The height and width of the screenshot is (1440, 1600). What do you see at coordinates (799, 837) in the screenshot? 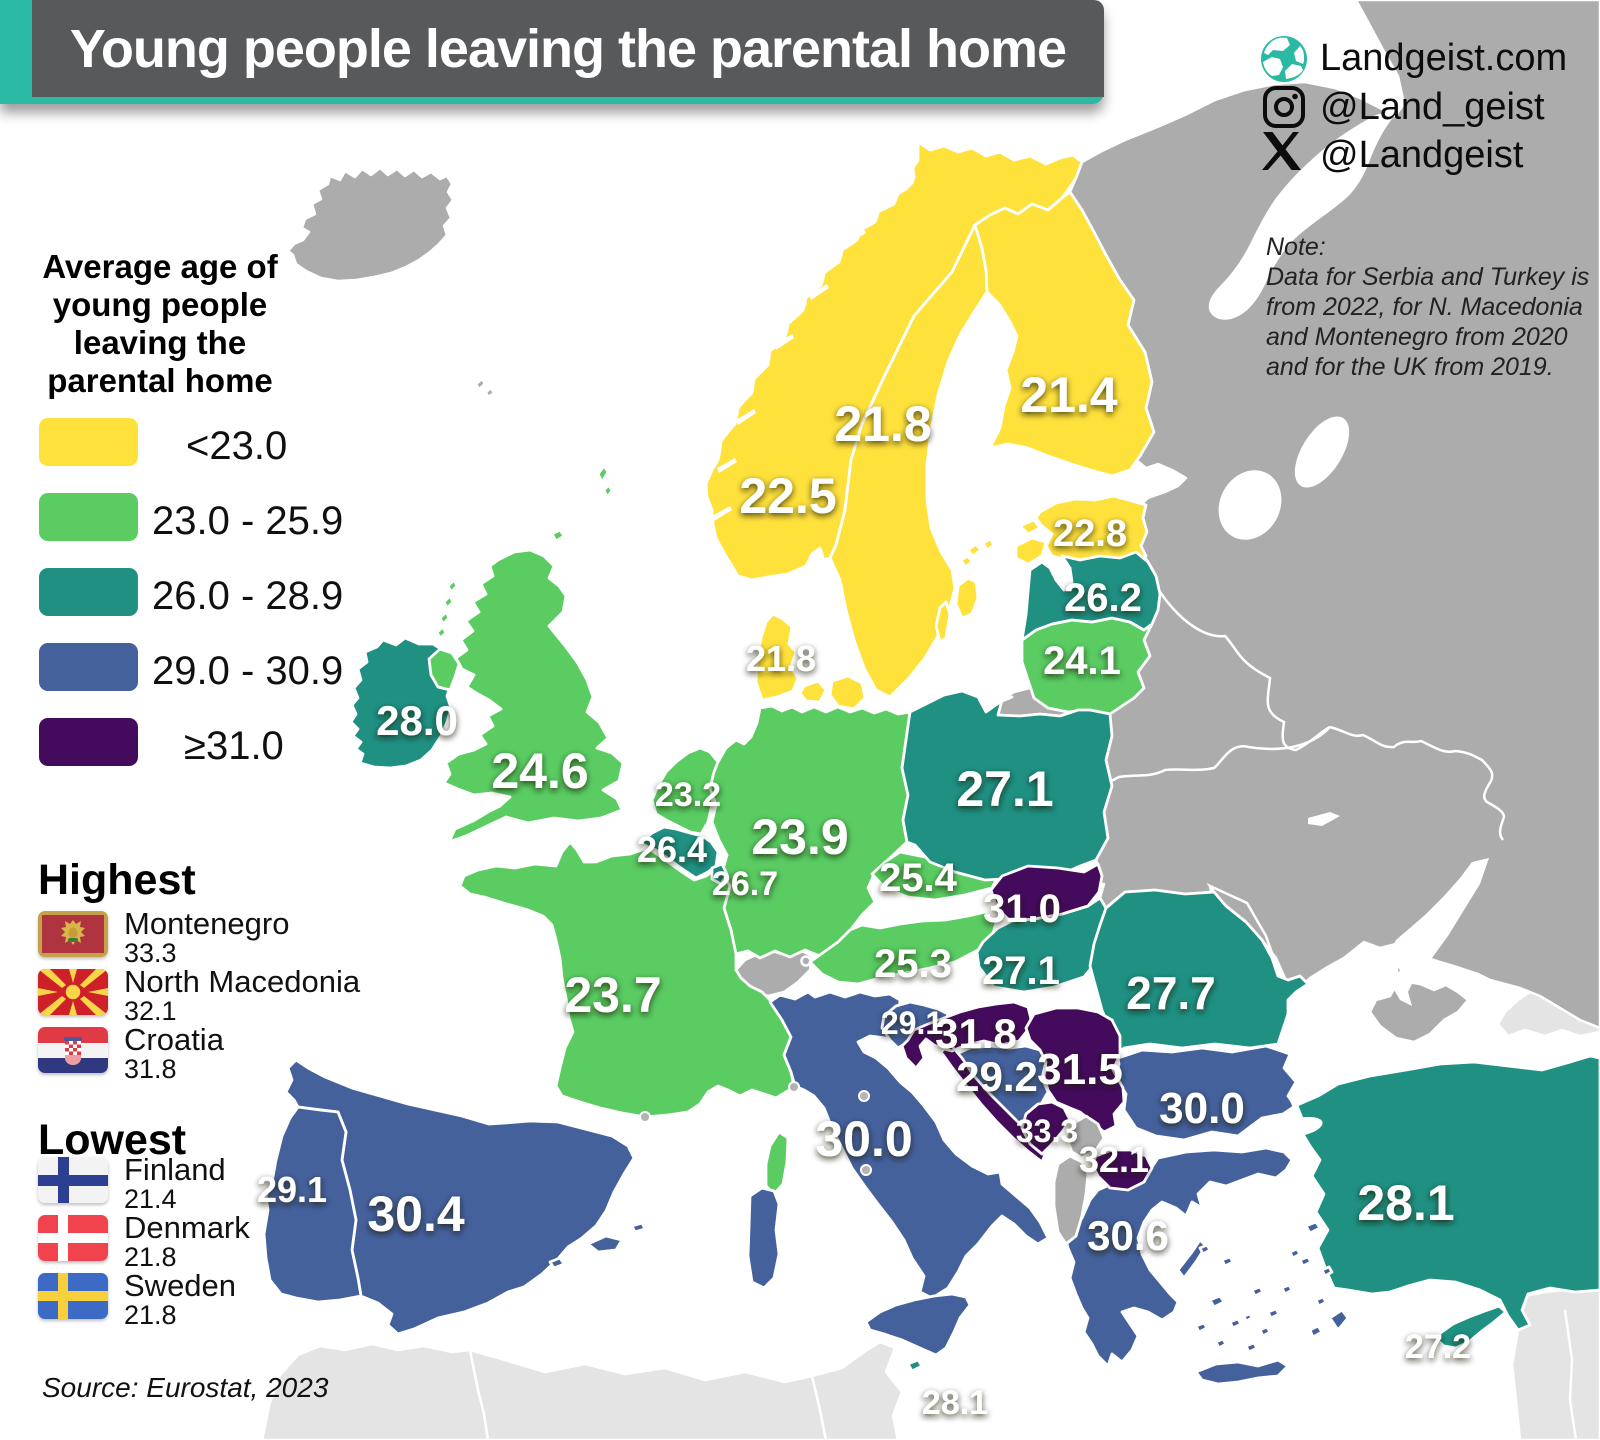
I see `svg-text: 23.9` at bounding box center [799, 837].